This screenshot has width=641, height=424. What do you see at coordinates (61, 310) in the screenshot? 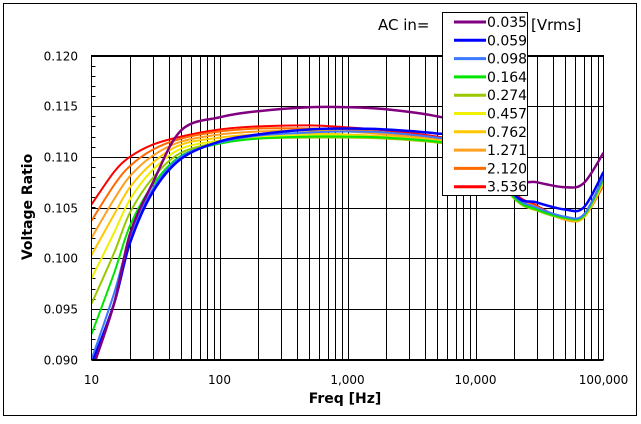
I see `y-tick-label: 0.095` at bounding box center [61, 310].